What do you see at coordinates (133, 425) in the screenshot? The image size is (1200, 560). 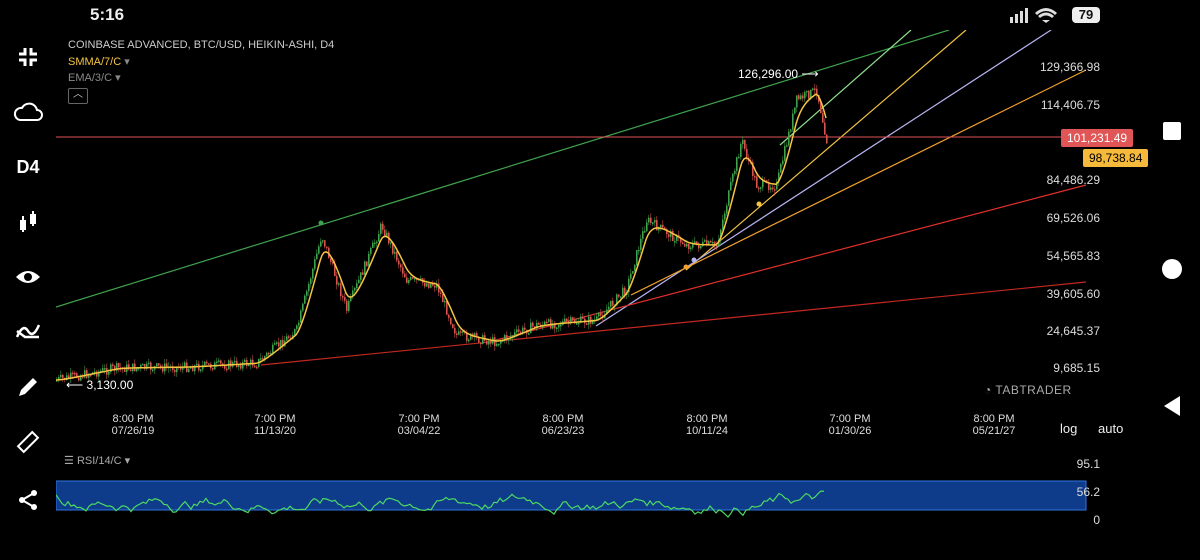 I see `time-tick: 8:00 PM 07/26/19` at bounding box center [133, 425].